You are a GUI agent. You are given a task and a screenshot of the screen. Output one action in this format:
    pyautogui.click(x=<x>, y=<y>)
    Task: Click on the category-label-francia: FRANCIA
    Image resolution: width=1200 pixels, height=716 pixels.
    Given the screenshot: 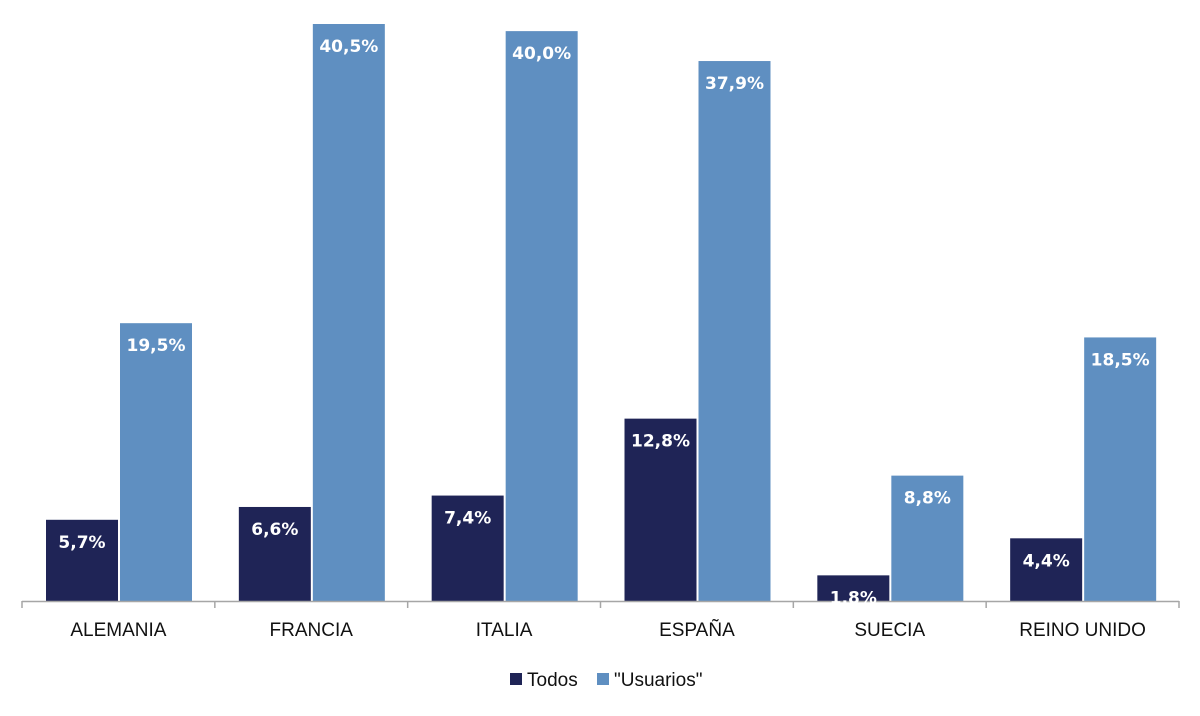 What is the action you would take?
    pyautogui.click(x=312, y=630)
    